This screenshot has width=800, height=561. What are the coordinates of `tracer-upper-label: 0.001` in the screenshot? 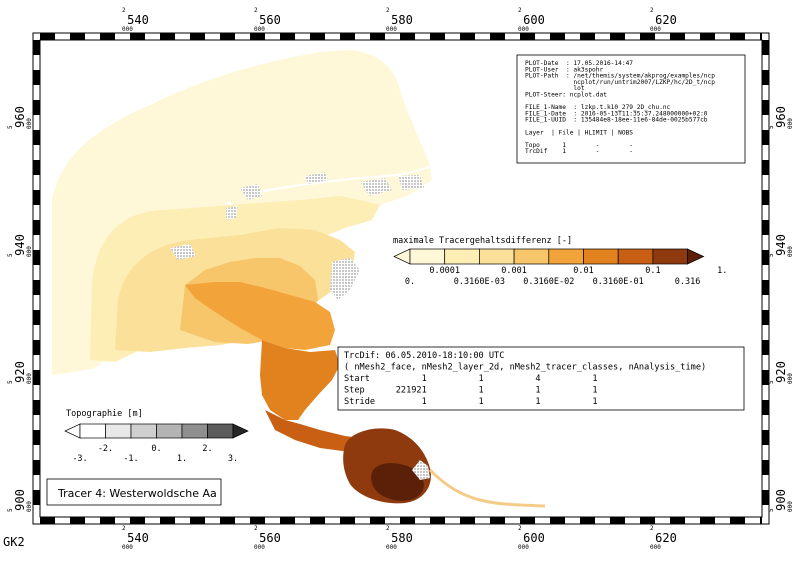 It's located at (514, 271).